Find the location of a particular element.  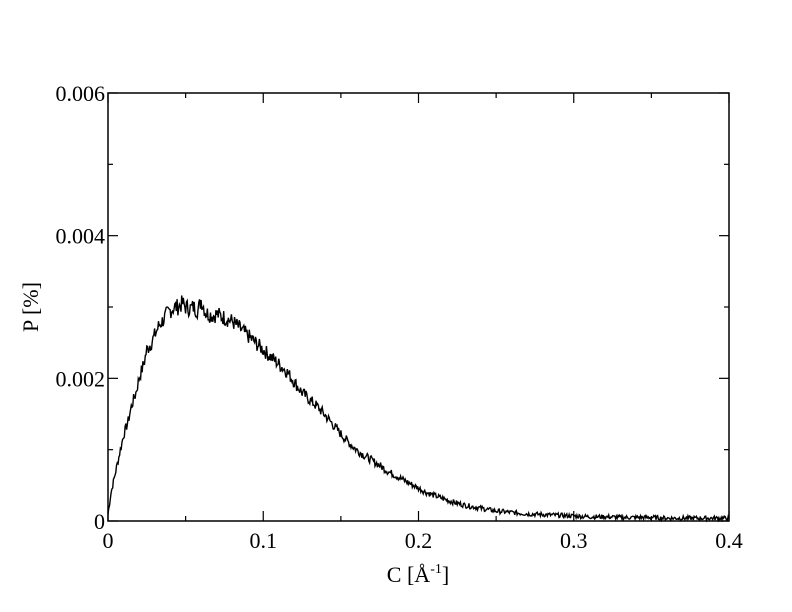

y-axis-label: P [%] is located at coordinates (30, 307).